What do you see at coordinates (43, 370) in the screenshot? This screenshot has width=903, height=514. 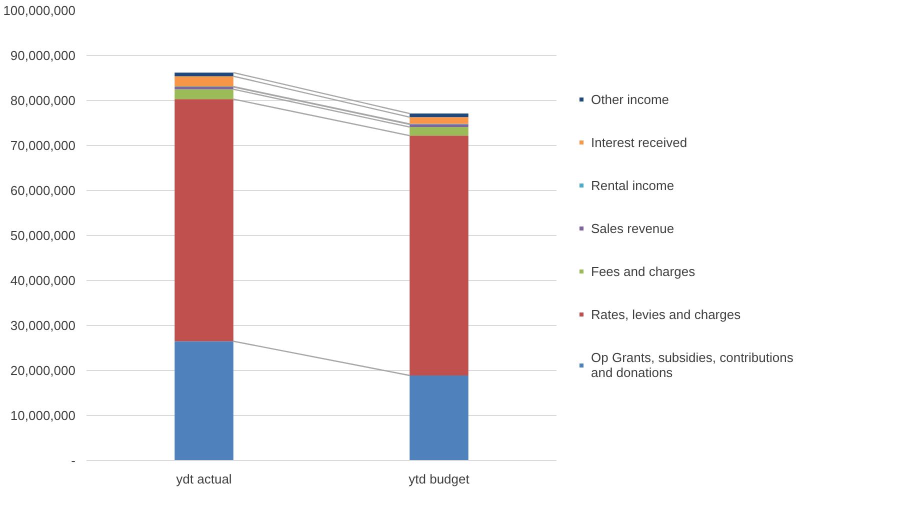 I see `y-tick-label: 20,000,000` at bounding box center [43, 370].